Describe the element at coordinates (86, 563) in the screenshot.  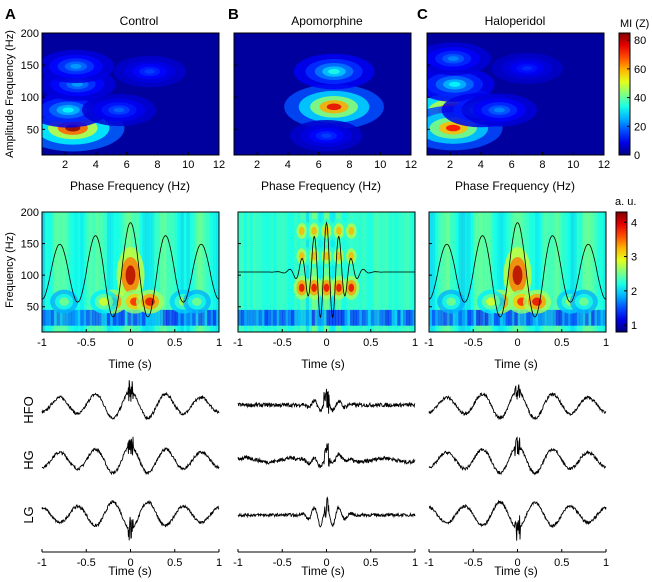
I see `x-tick-label: -0.5` at that location.